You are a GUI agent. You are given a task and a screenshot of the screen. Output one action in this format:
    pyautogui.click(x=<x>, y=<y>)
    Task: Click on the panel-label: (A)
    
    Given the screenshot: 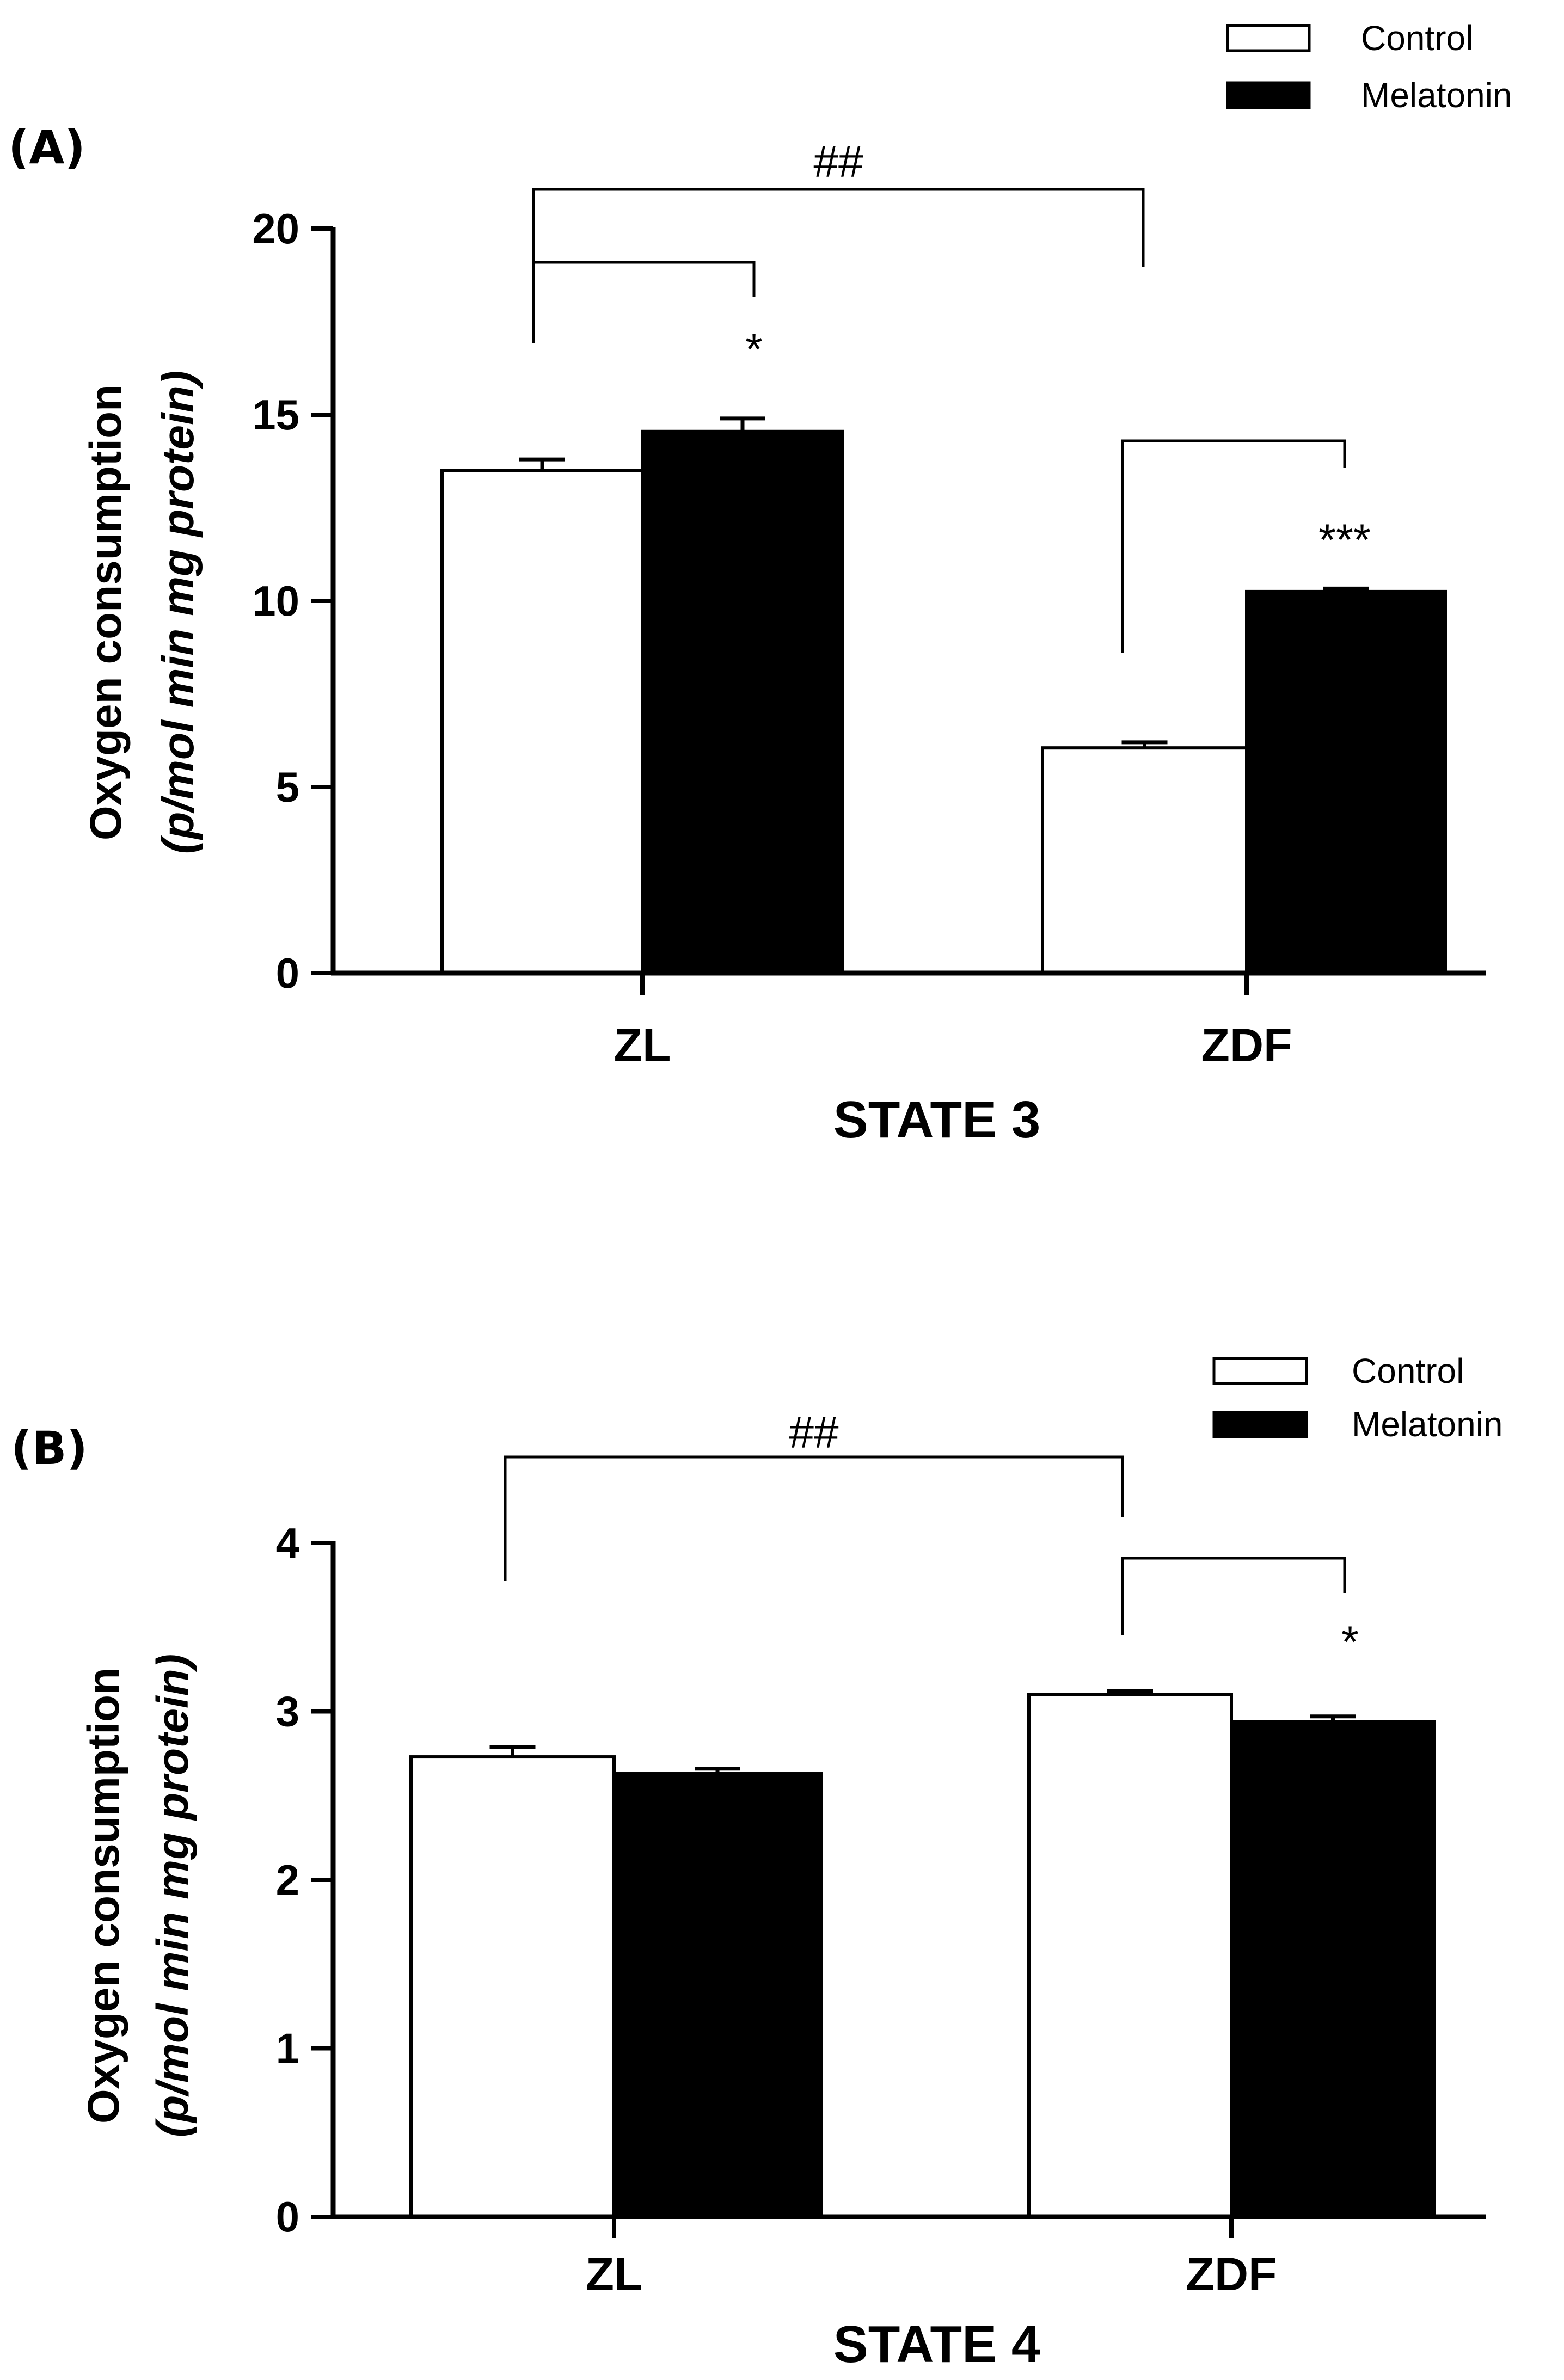 What is the action you would take?
    pyautogui.click(x=46, y=147)
    